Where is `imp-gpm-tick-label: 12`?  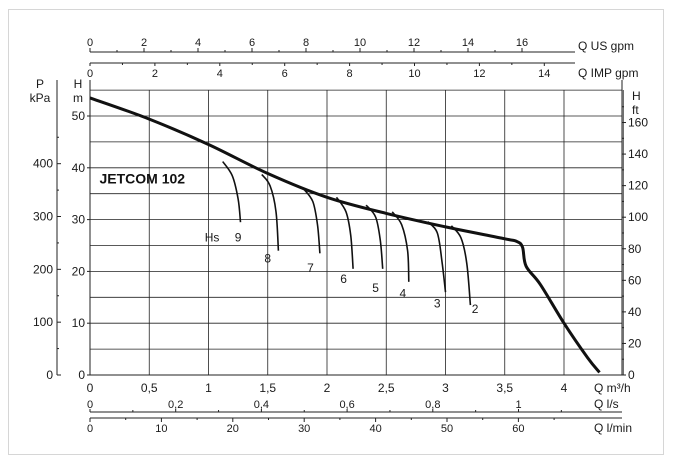 imp-gpm-tick-label: 12 is located at coordinates (479, 74).